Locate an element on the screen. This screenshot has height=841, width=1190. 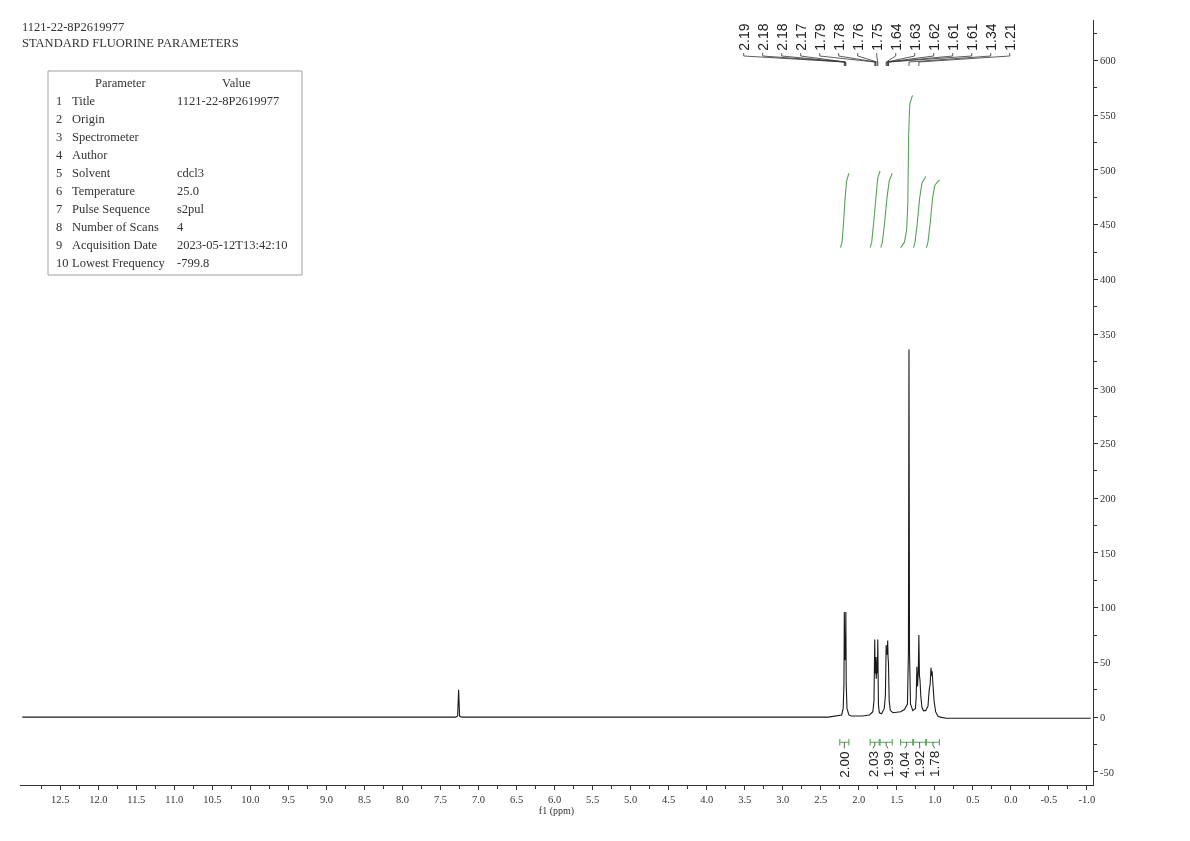
annotation: Number of Scans is located at coordinates (115, 227).